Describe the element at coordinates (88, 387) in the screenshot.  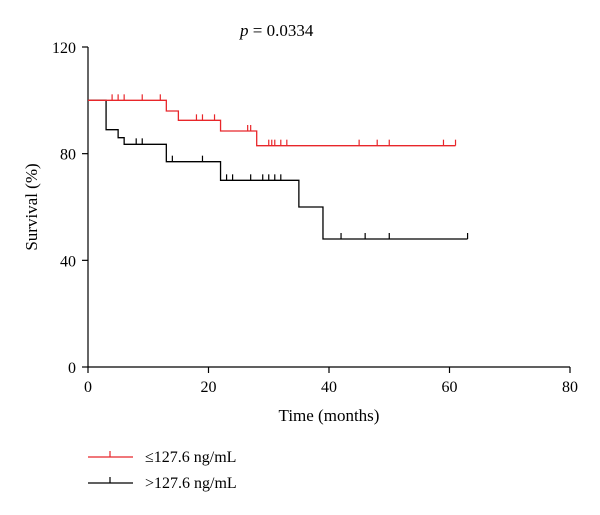
I see `x-tick-label: 0` at that location.